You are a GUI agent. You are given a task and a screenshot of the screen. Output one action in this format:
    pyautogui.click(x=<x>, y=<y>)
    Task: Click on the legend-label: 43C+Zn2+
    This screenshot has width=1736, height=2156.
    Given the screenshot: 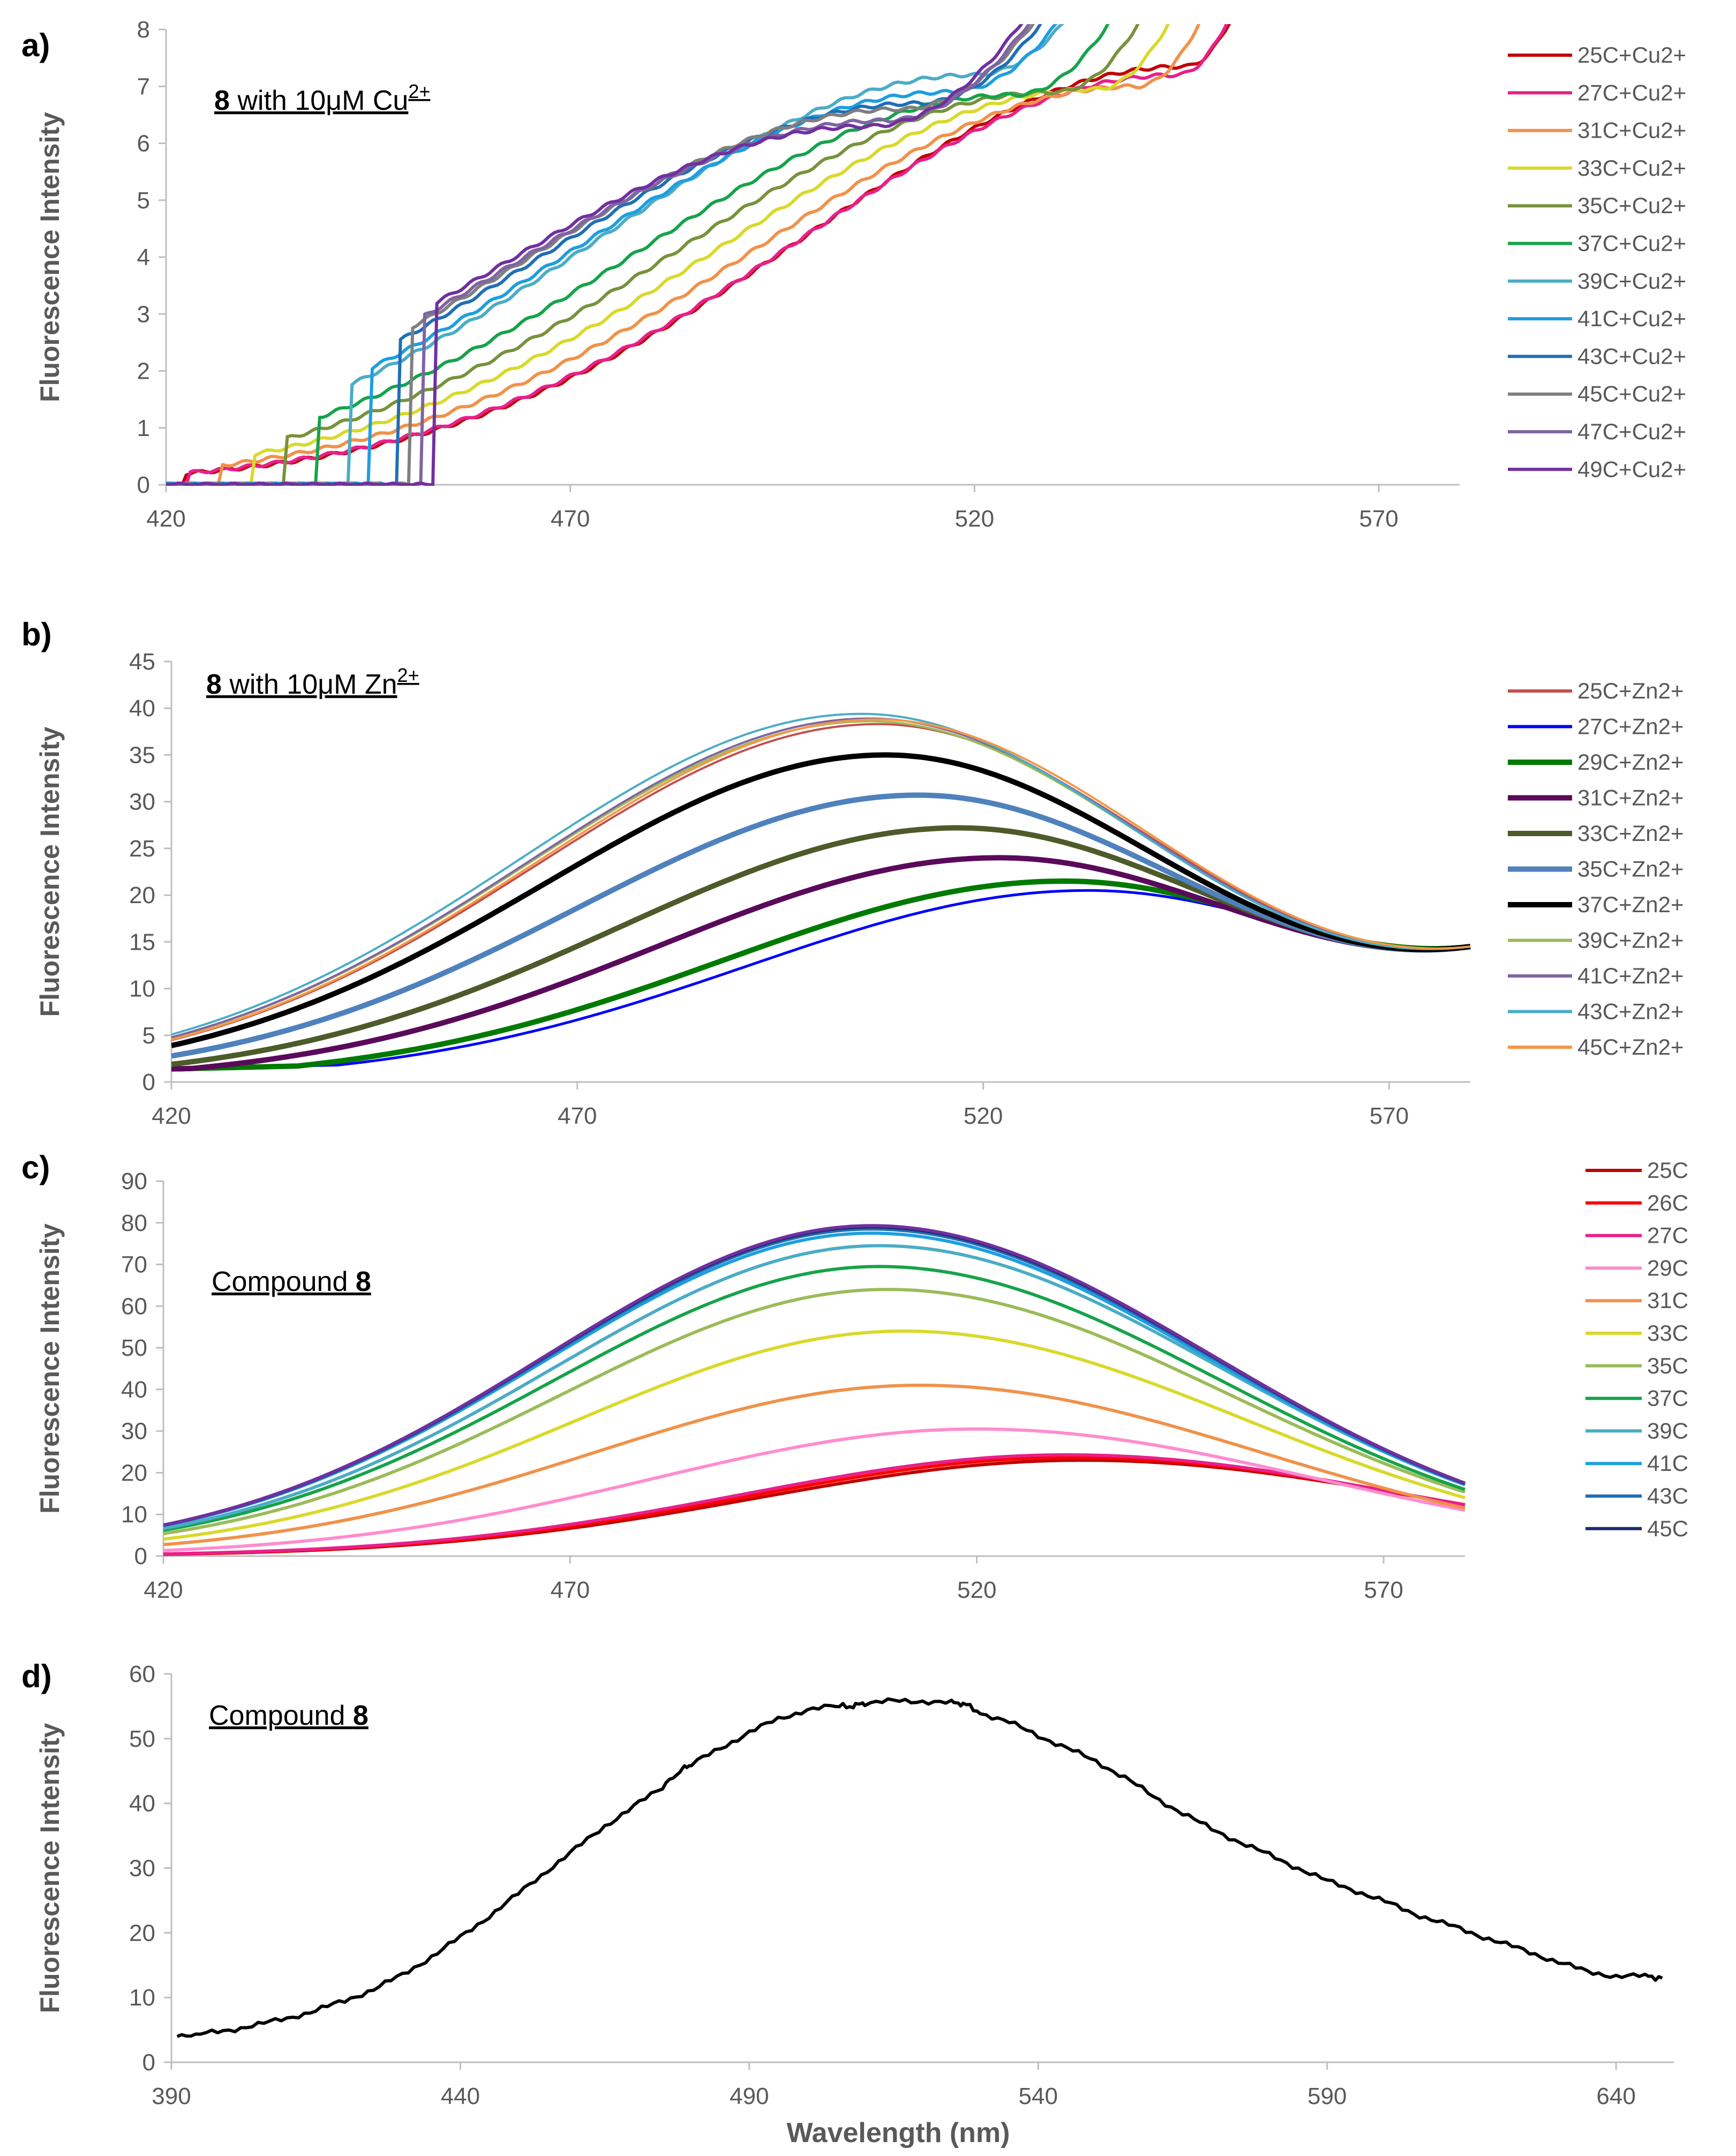 What is the action you would take?
    pyautogui.click(x=1630, y=1011)
    